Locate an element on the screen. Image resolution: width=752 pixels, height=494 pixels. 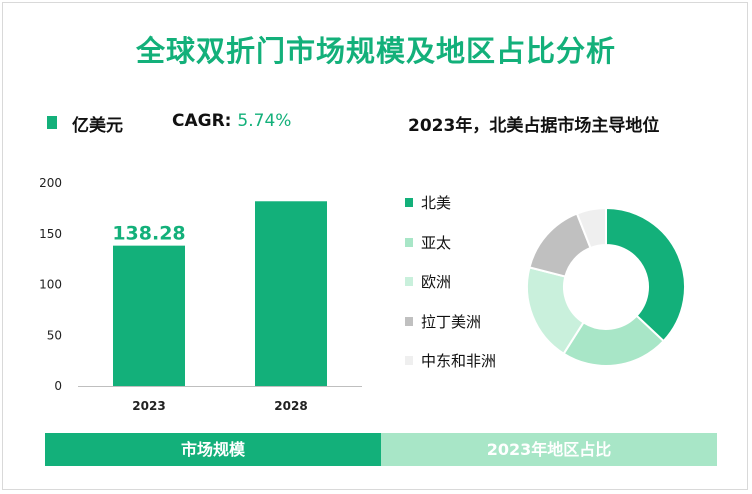
x-tick-label: 2028 is located at coordinates (290, 406).